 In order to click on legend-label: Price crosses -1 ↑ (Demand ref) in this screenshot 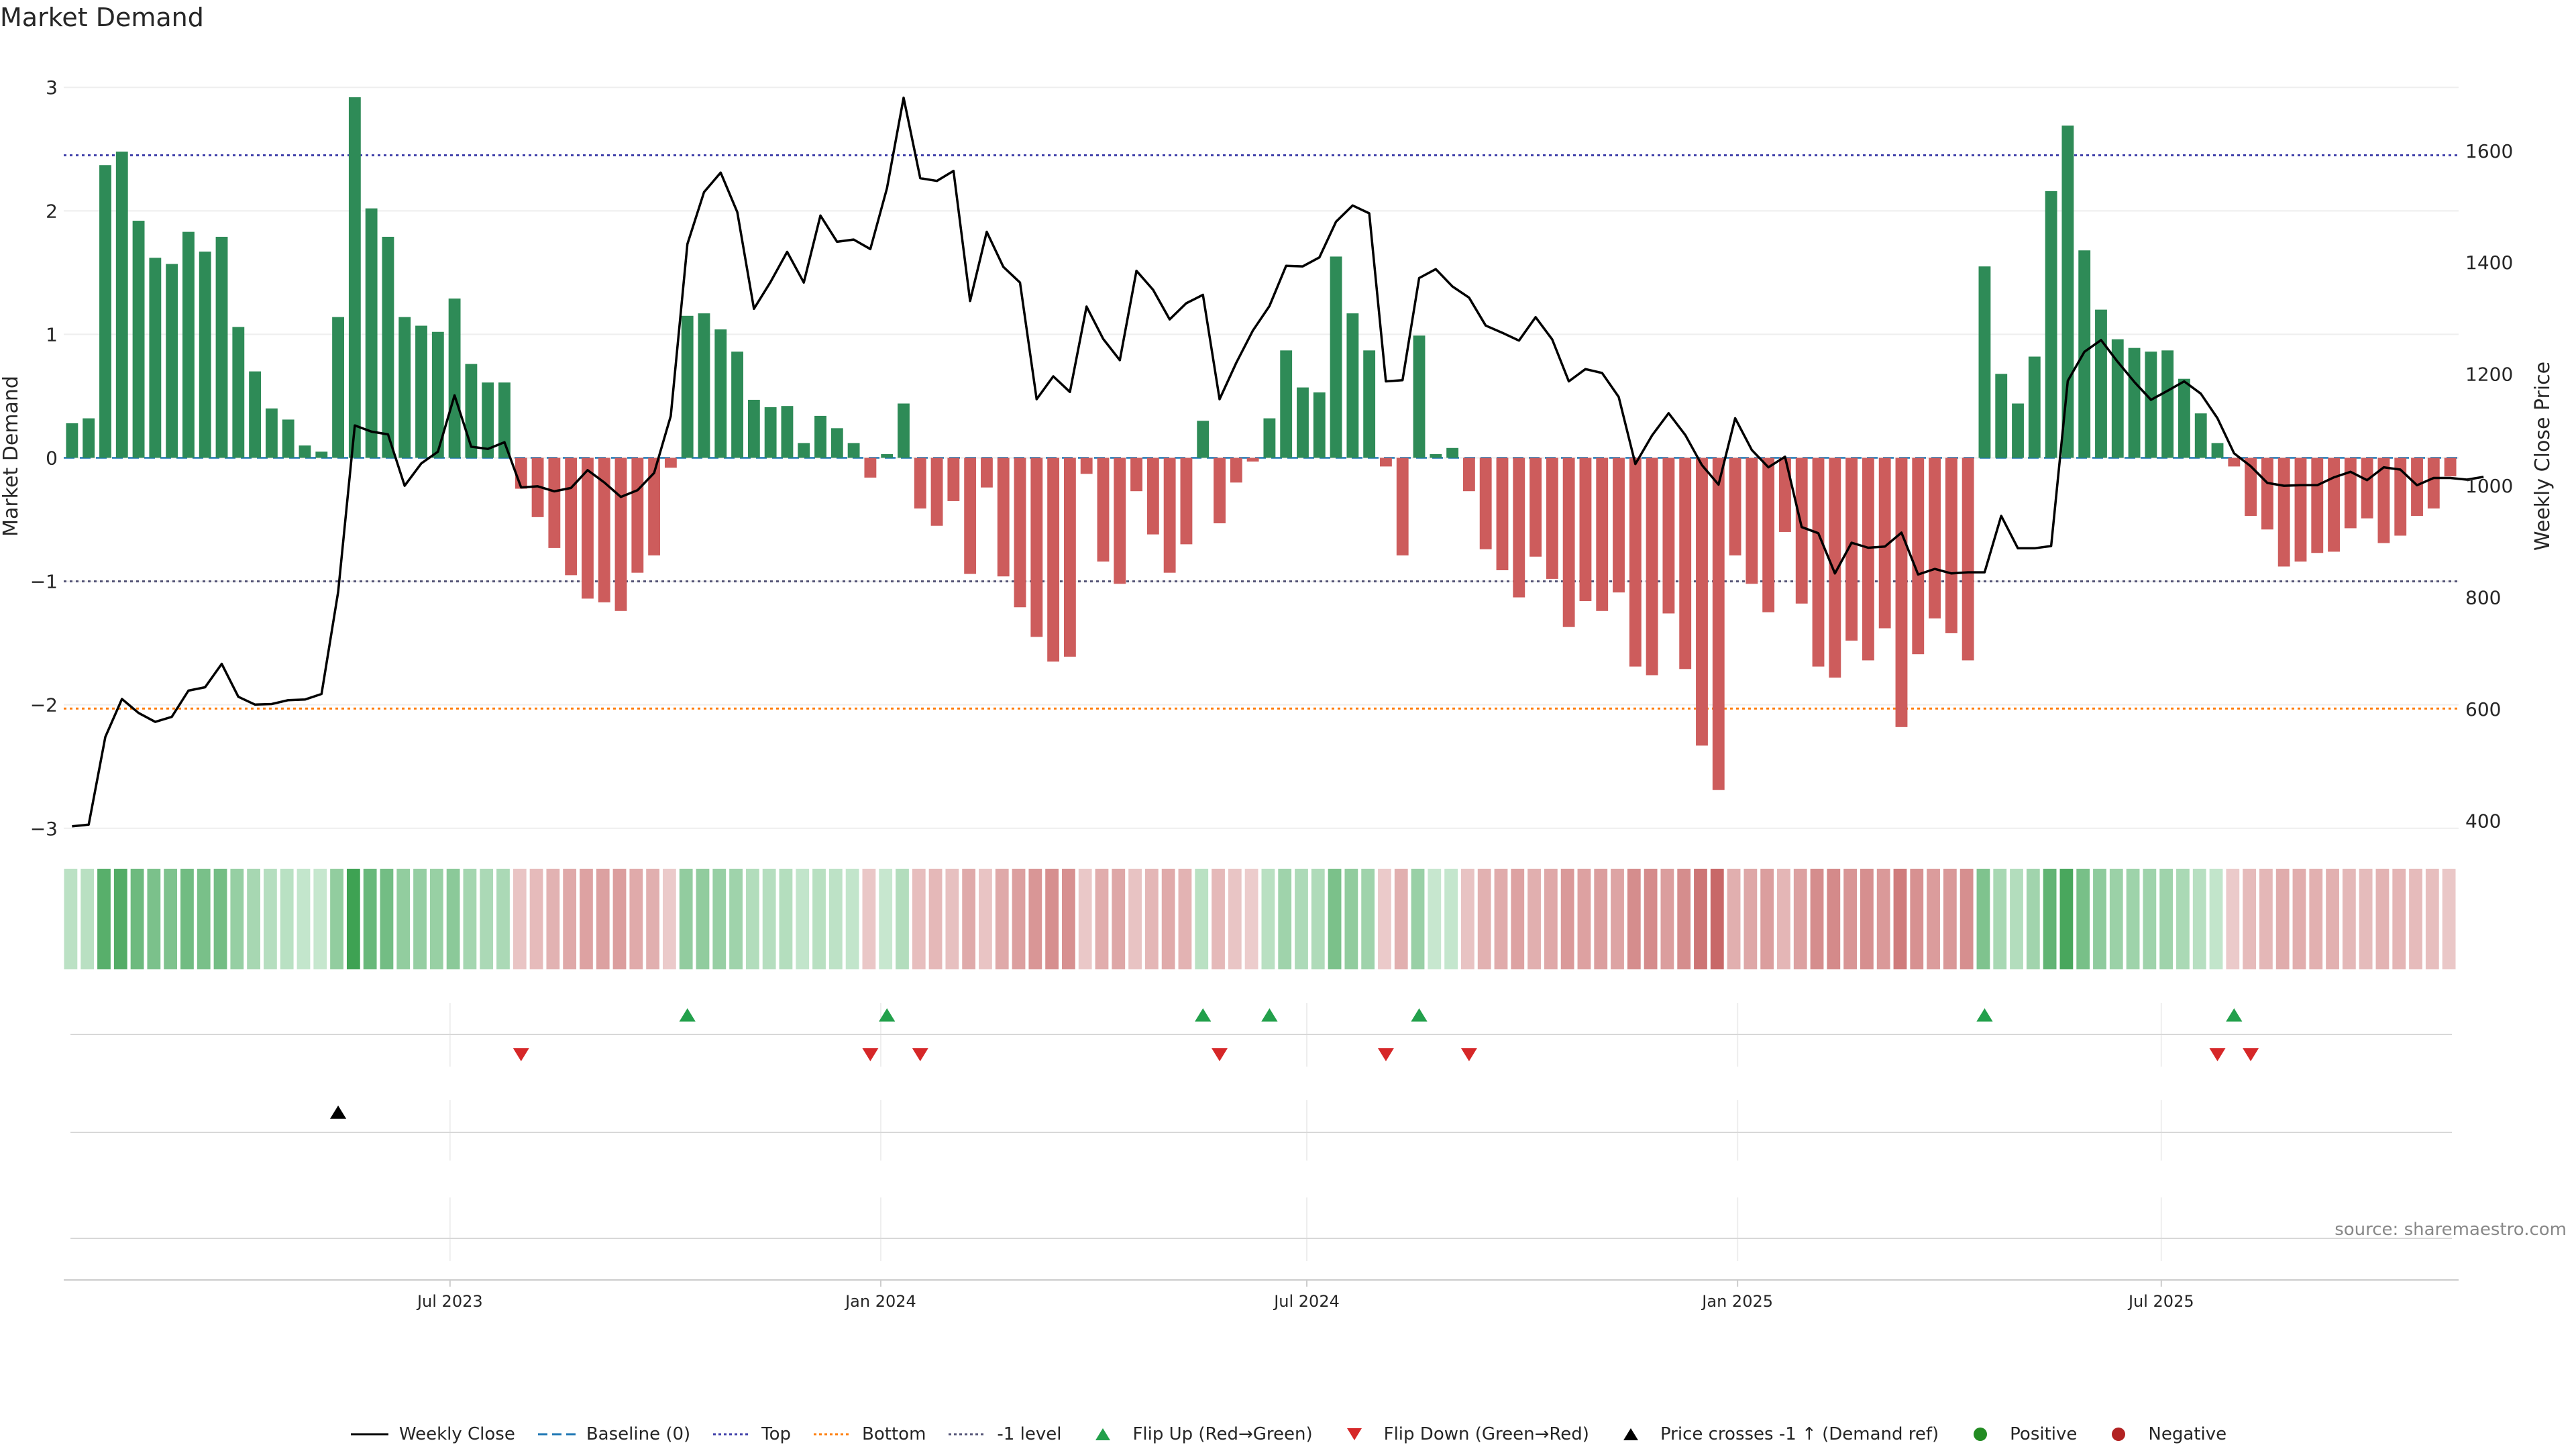, I will do `click(1799, 1434)`.